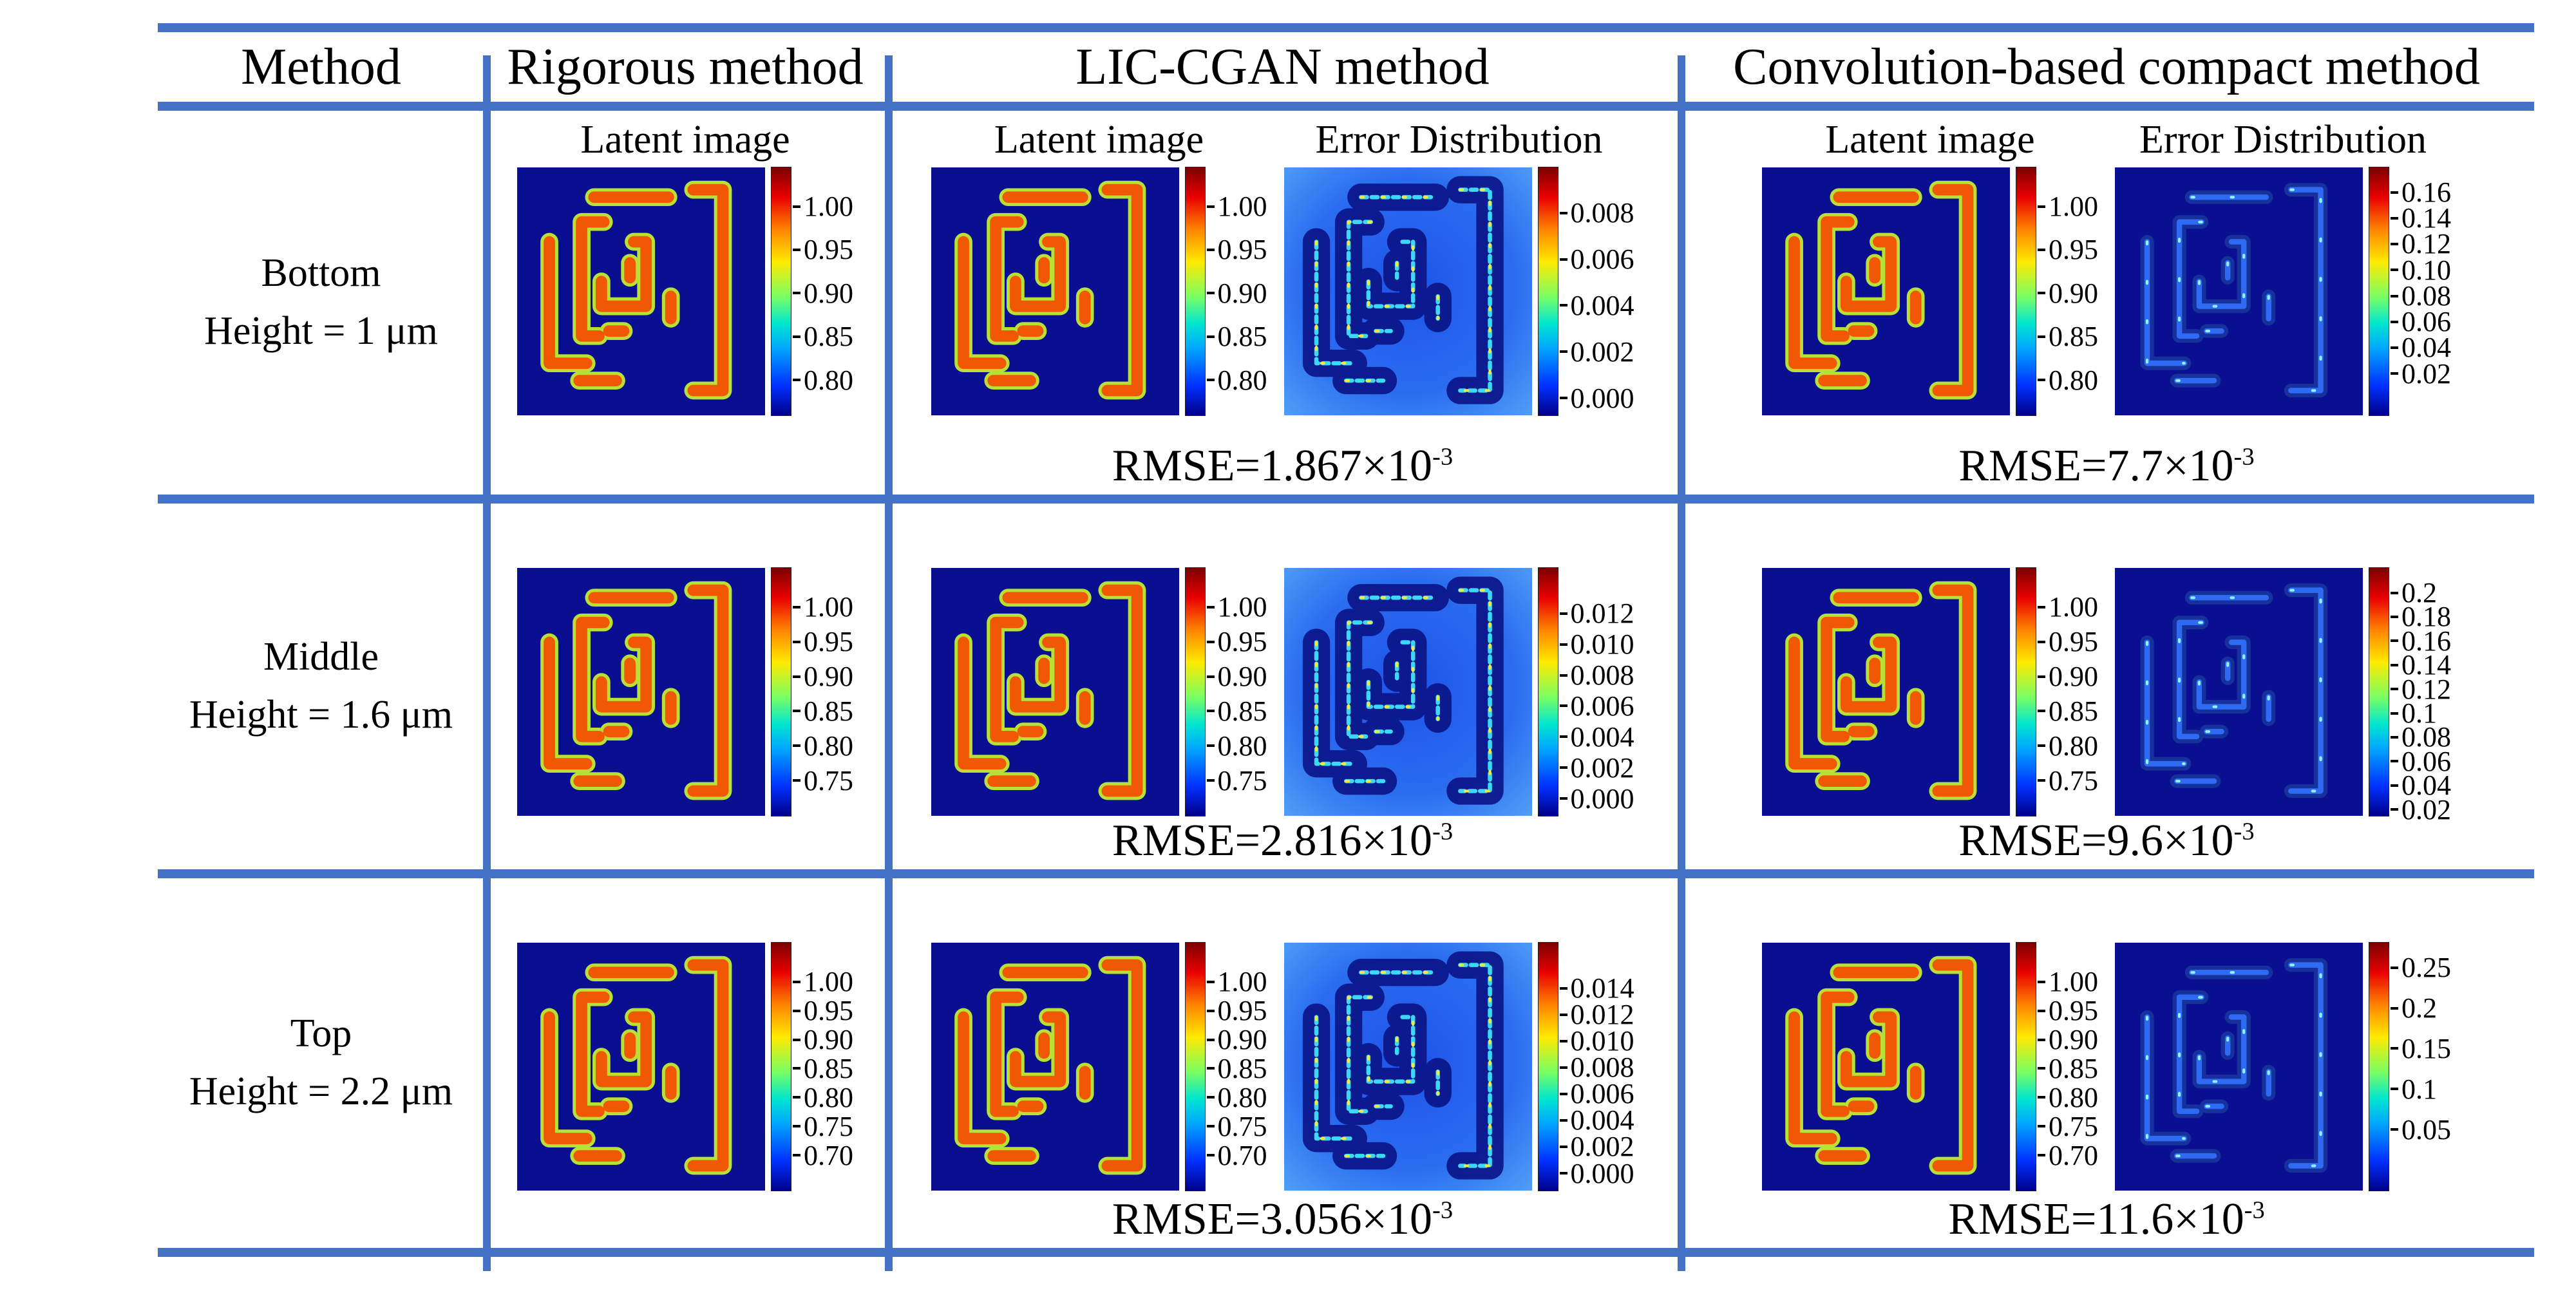 This screenshot has width=2576, height=1311. What do you see at coordinates (1597, 613) in the screenshot?
I see `colorbar-tick: 0.012` at bounding box center [1597, 613].